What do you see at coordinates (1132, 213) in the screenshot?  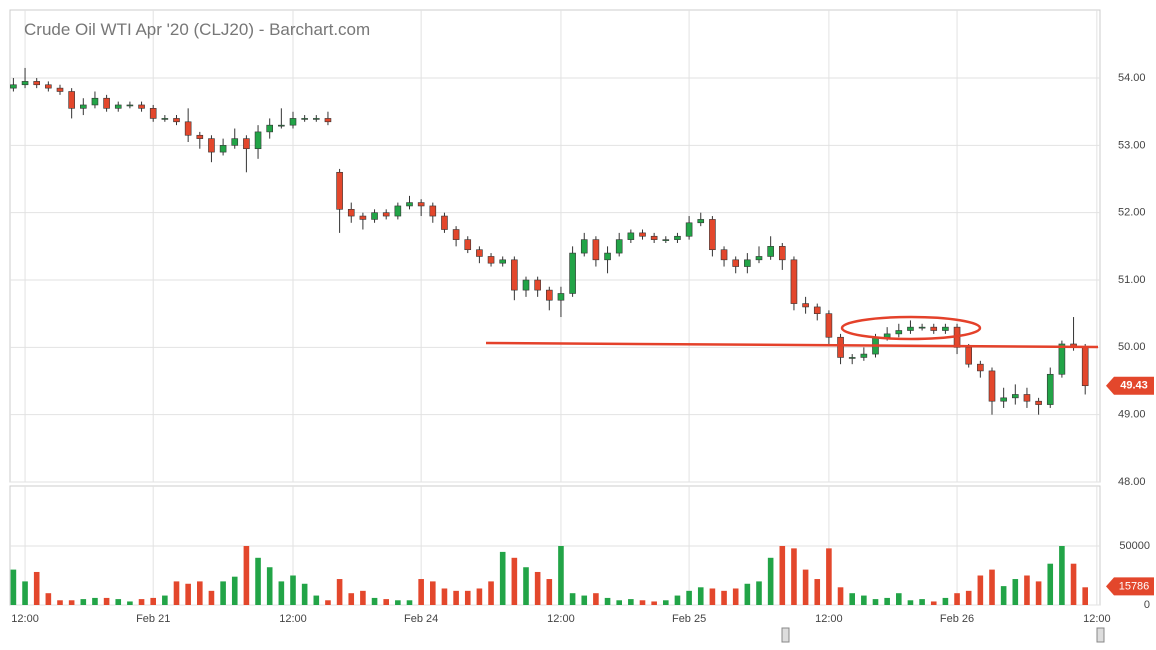 I see `y-tick-label: 52.00` at bounding box center [1132, 213].